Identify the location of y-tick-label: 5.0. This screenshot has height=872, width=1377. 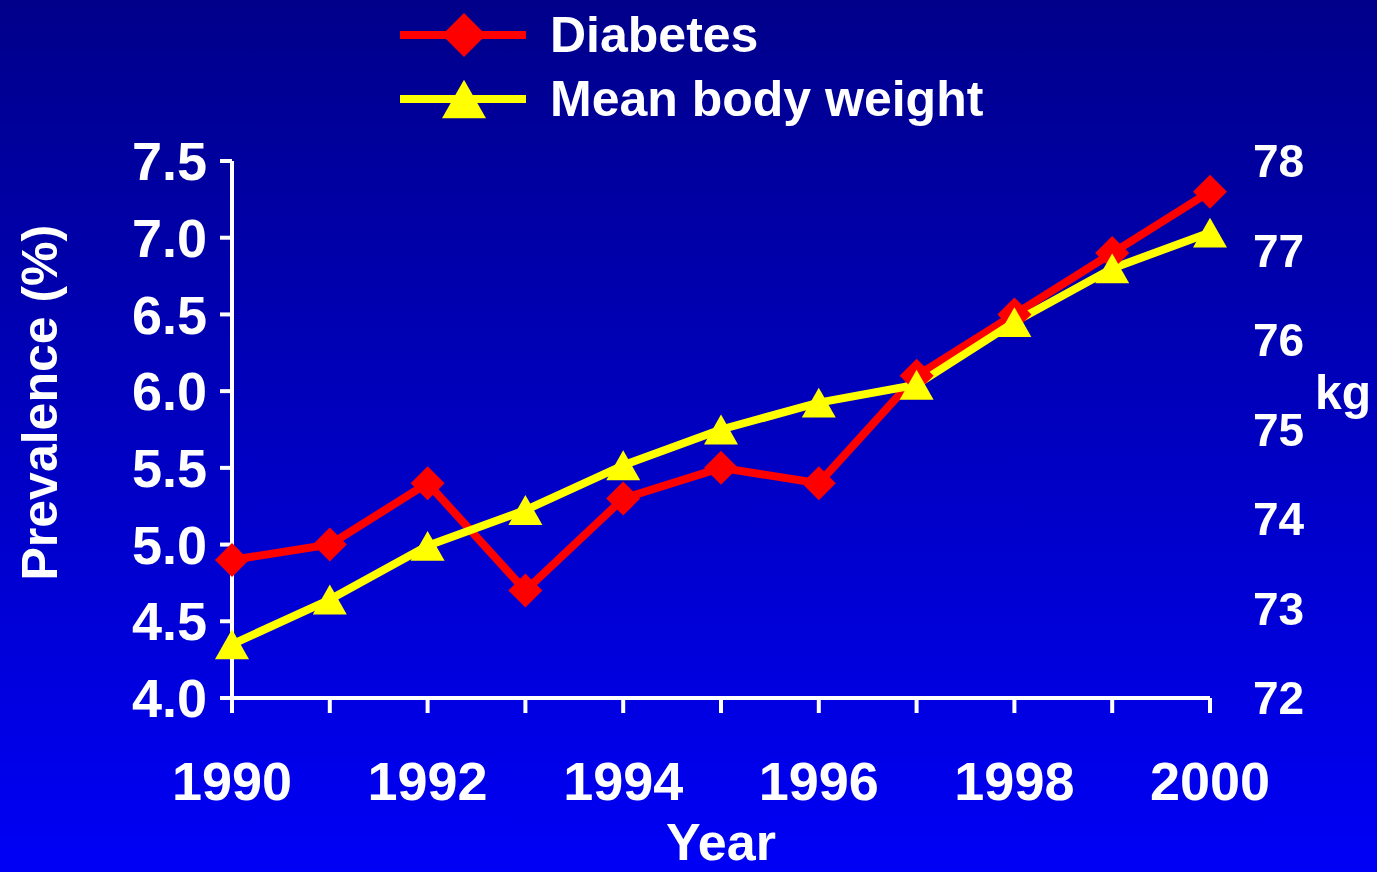
(169, 544).